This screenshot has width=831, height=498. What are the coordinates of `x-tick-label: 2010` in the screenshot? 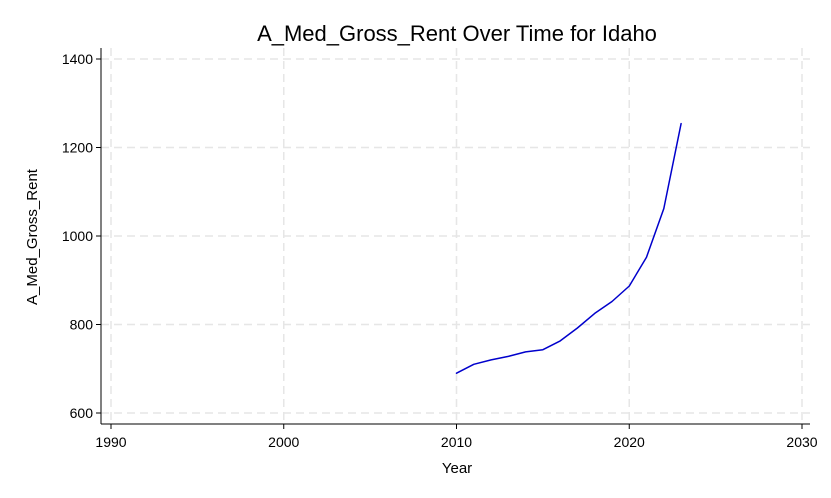 It's located at (456, 442).